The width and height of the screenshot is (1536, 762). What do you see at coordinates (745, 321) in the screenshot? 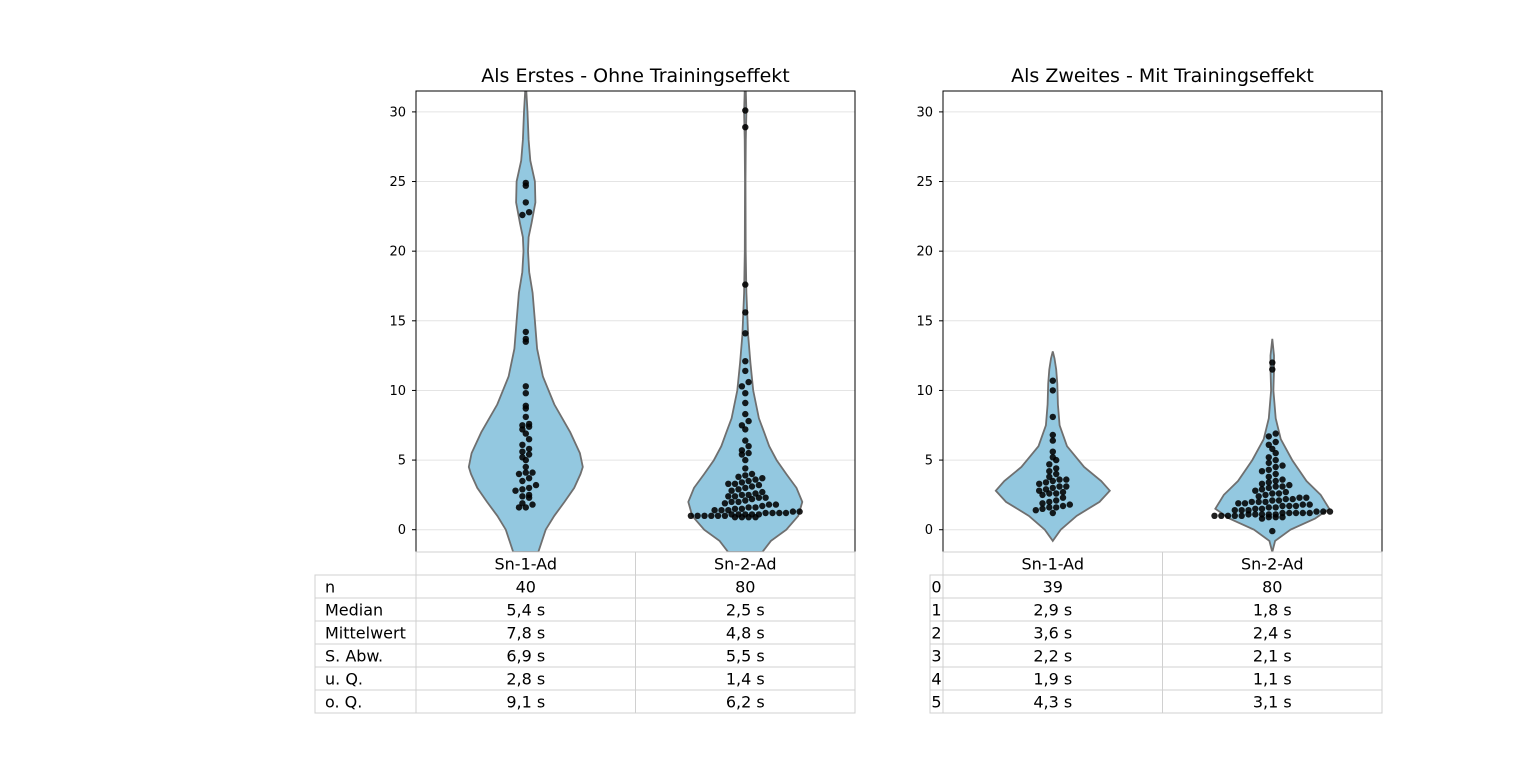
I see `violin-Sn-2-Ad` at bounding box center [745, 321].